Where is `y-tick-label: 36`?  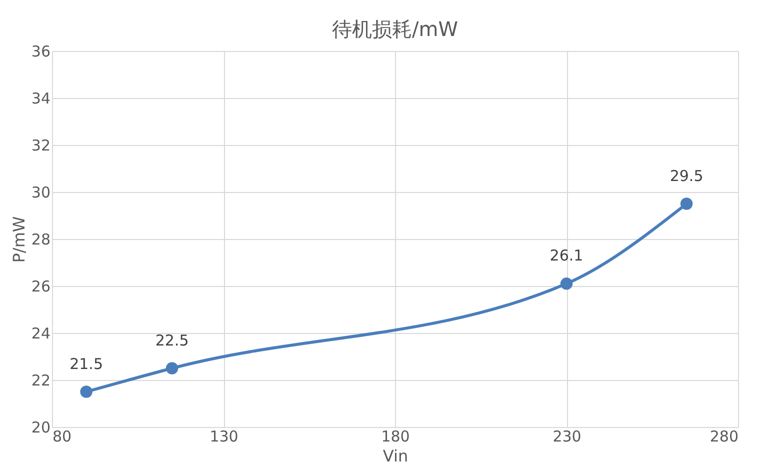
y-tick-label: 36 is located at coordinates (40, 51).